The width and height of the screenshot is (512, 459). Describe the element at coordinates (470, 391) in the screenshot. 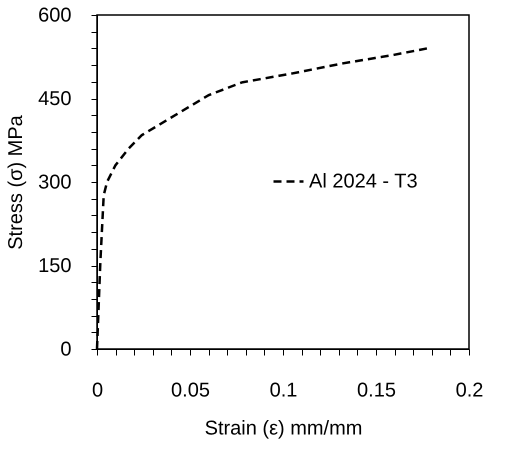

I see `x-tick-label: 0.2` at that location.